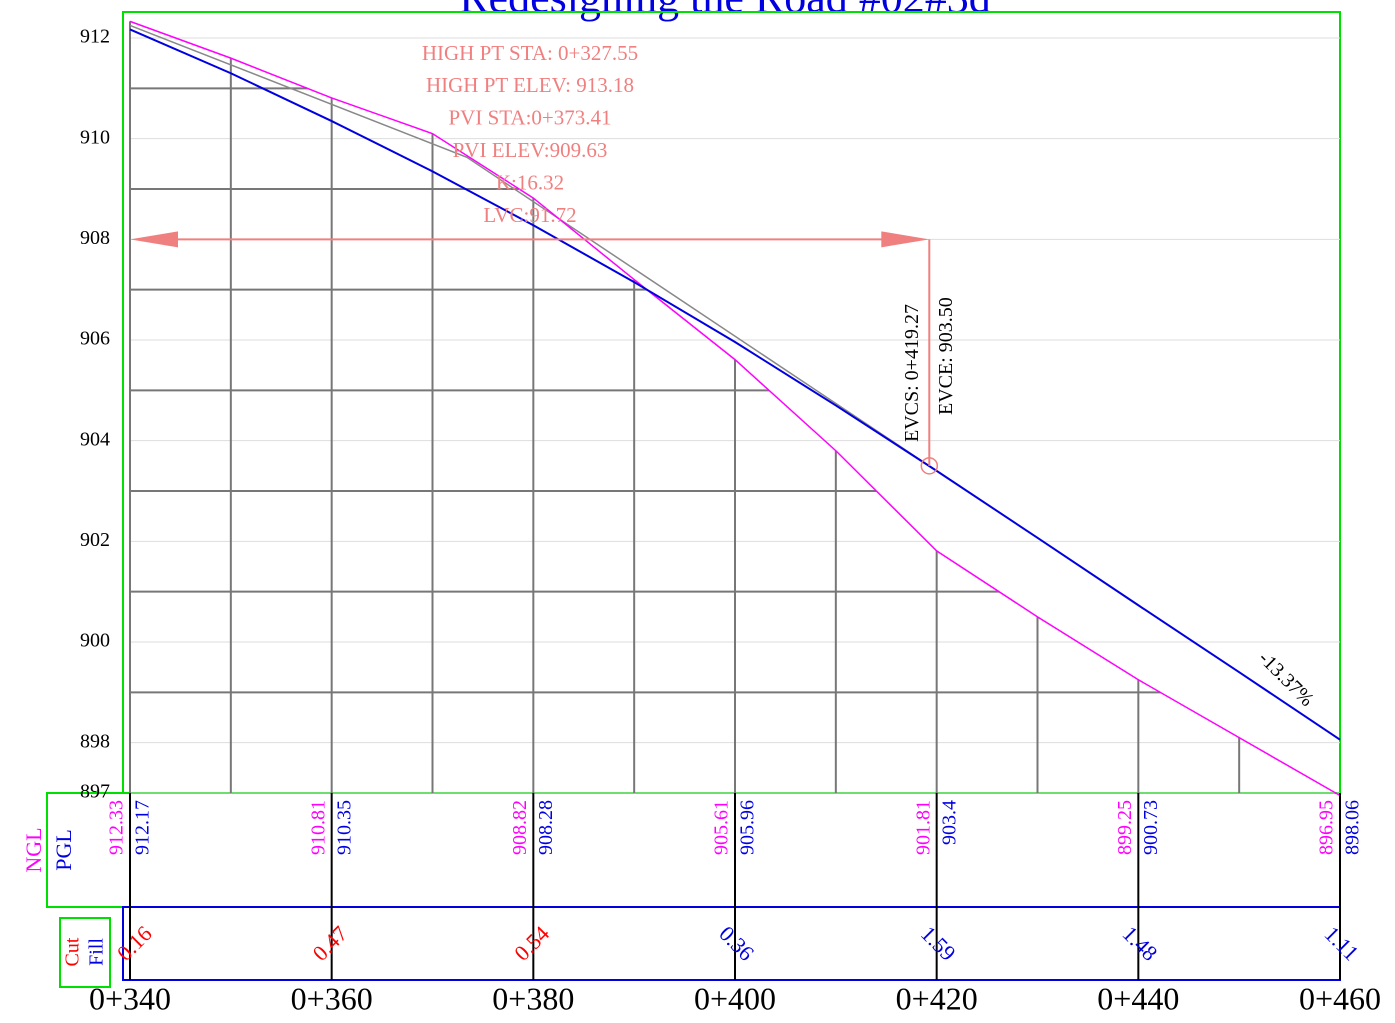 The image size is (1395, 1023). I want to click on x-tick-label: 0+440, so click(1138, 998).